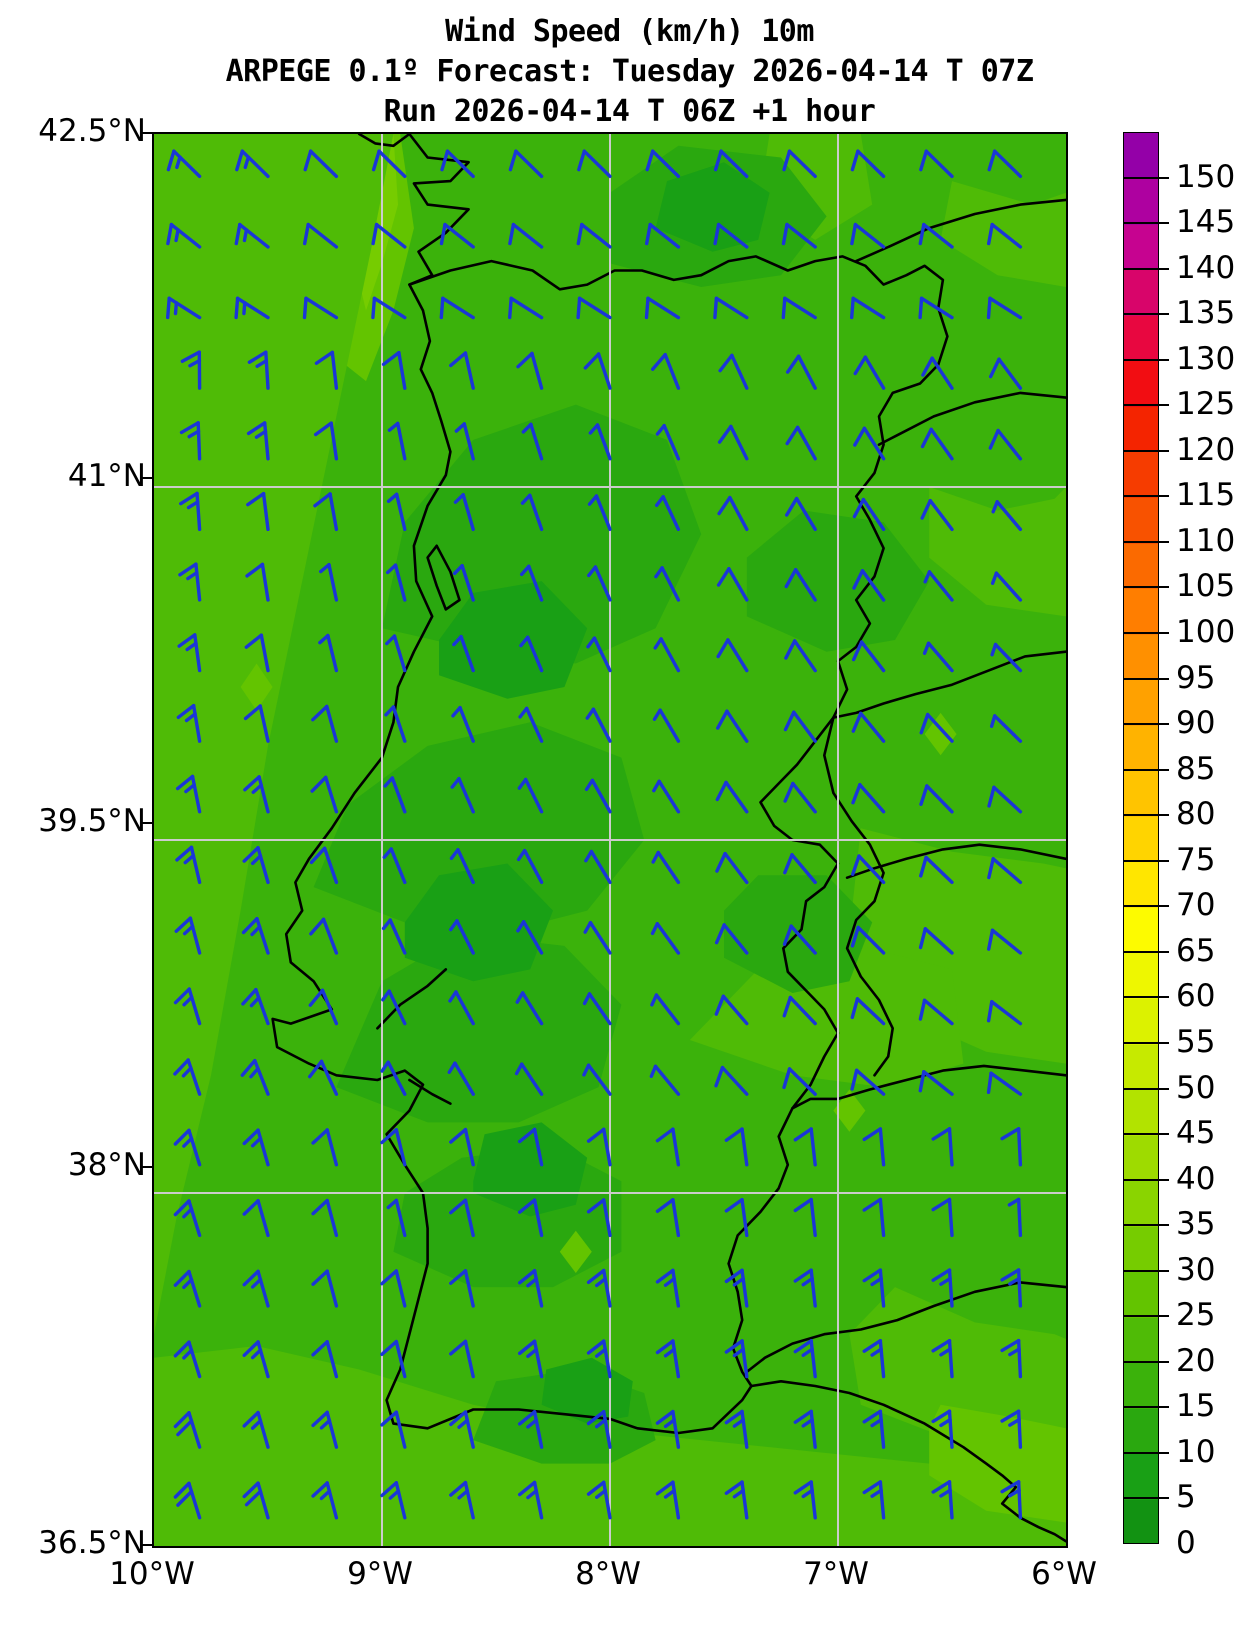  I want to click on colorbar-tick-label: 115, so click(1206, 495).